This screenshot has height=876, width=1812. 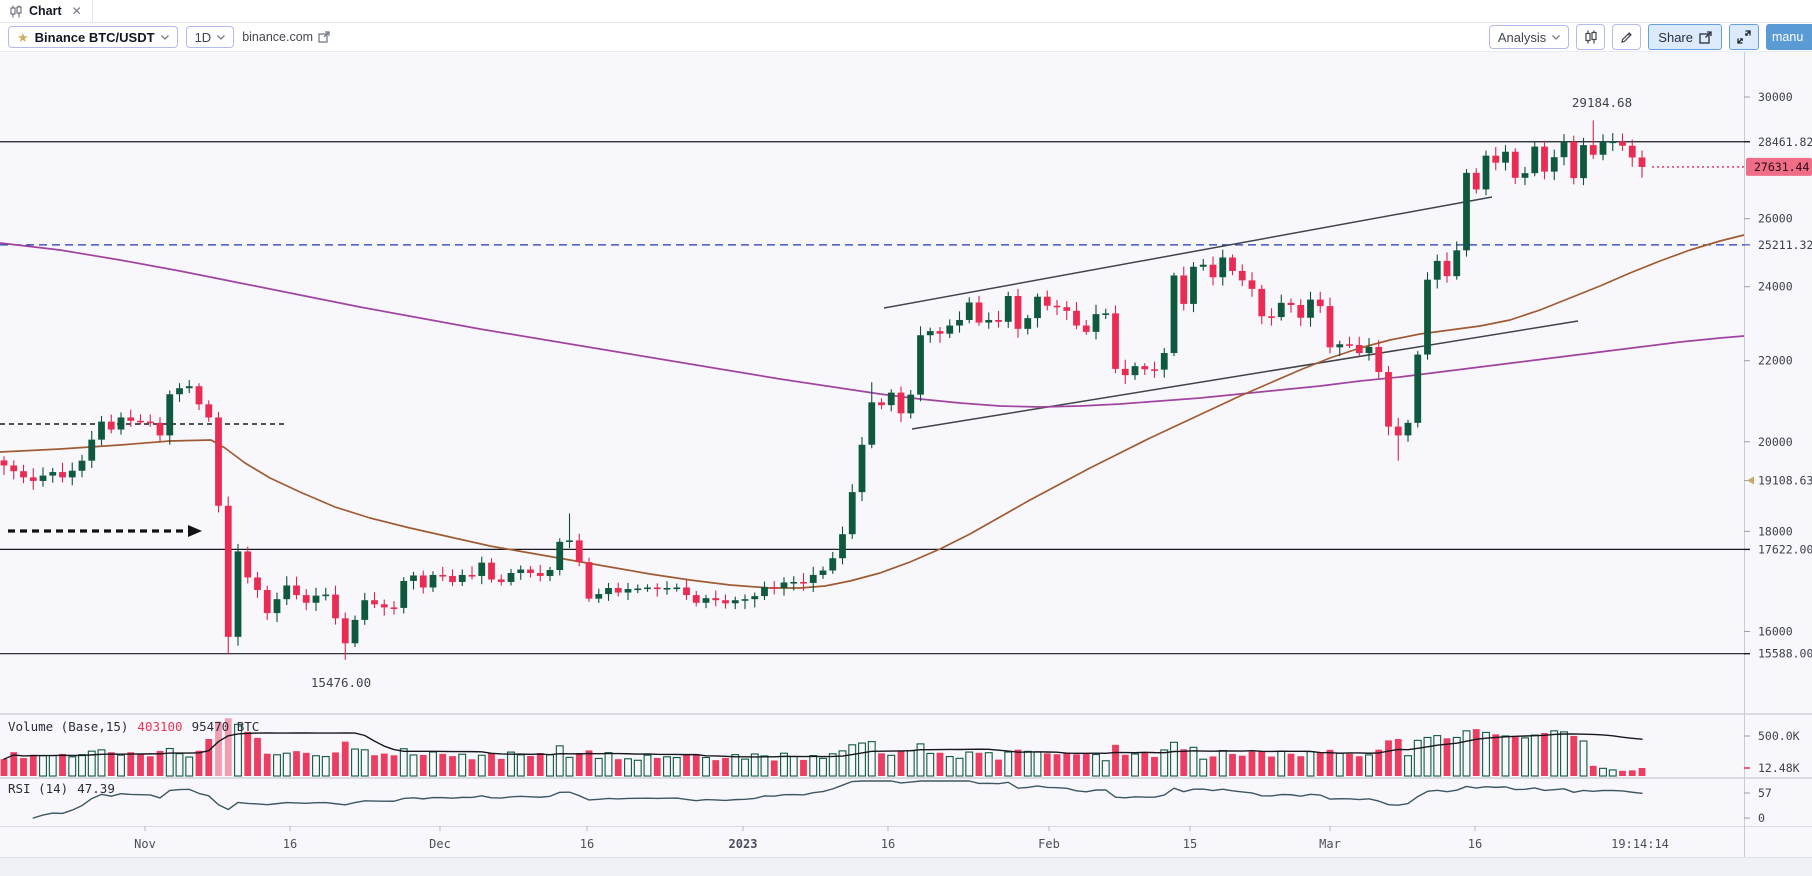 I want to click on time-axis: Nov 16 Dec 16 2023 16 Feb 15 Mar 16 19:14:14, so click(x=901, y=838).